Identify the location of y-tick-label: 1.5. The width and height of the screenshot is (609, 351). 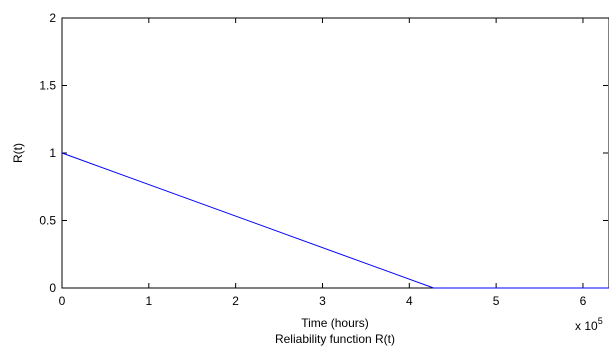
(47, 86).